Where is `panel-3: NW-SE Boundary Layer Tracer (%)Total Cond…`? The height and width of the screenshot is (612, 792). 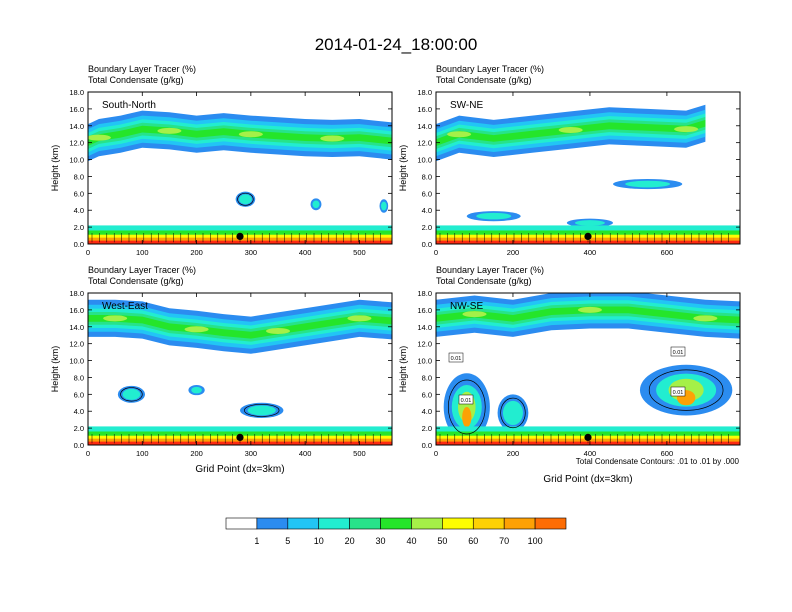 panel-3: NW-SE Boundary Layer Tracer (%)Total Cond… is located at coordinates (569, 361).